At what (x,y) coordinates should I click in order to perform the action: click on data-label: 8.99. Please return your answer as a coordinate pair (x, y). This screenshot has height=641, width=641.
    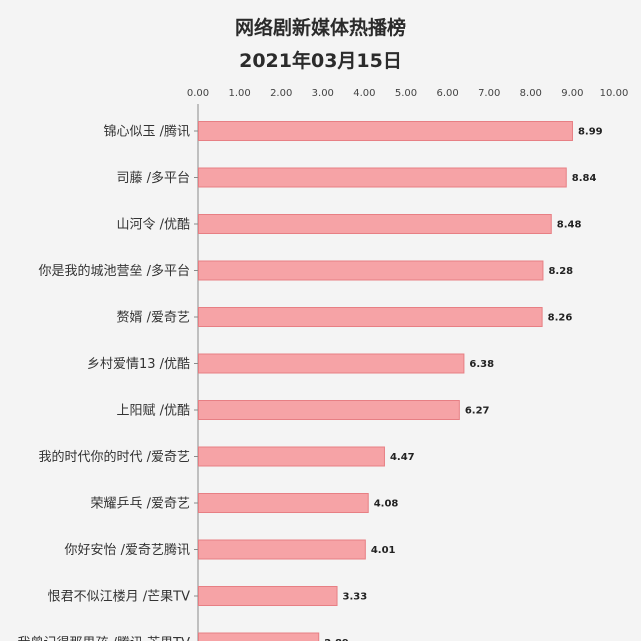
    Looking at the image, I should click on (590, 132).